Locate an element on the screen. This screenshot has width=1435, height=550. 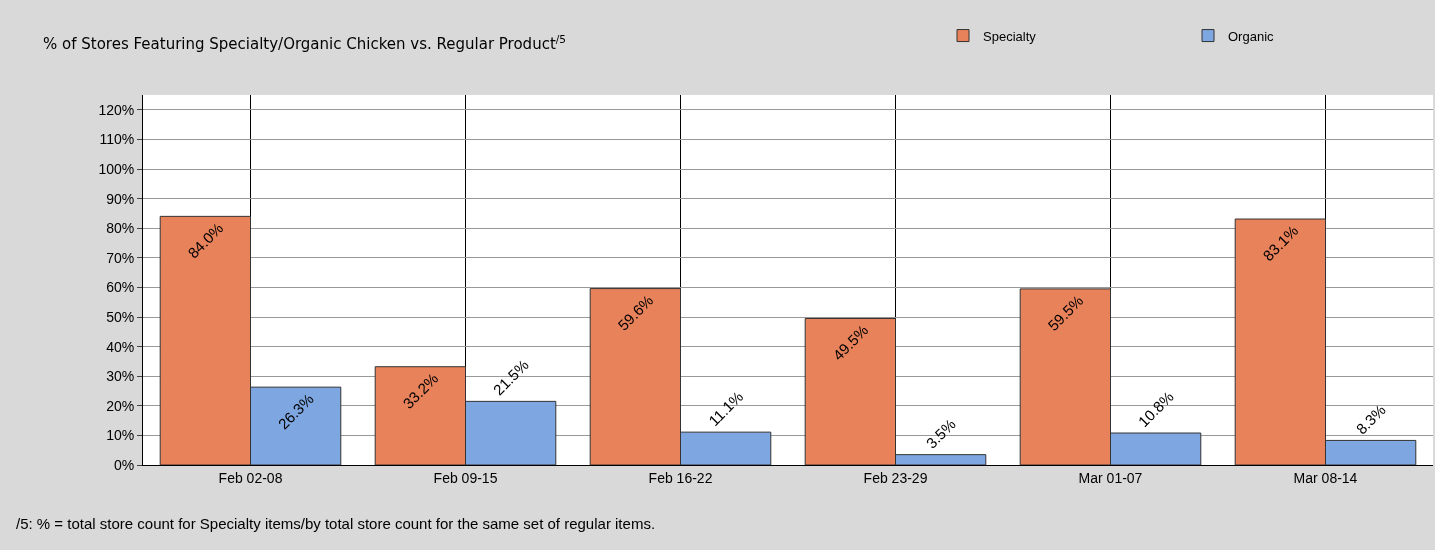
y-tick-label: 110% is located at coordinates (117, 139).